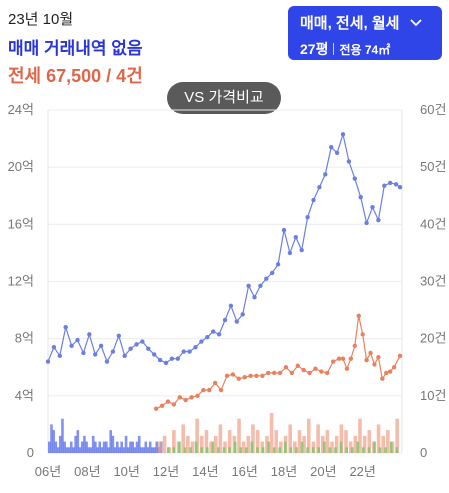 This screenshot has width=449, height=493. Describe the element at coordinates (21, 223) in the screenshot. I see `y-tick-label-left: 16억` at that location.